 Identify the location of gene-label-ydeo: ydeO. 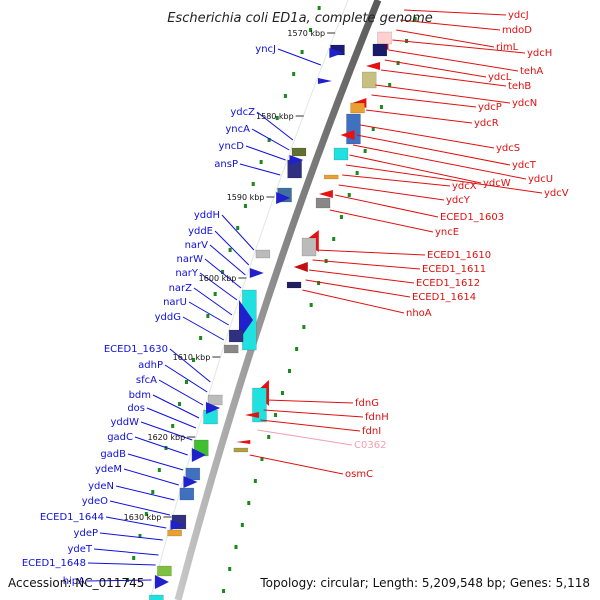
(95, 501).